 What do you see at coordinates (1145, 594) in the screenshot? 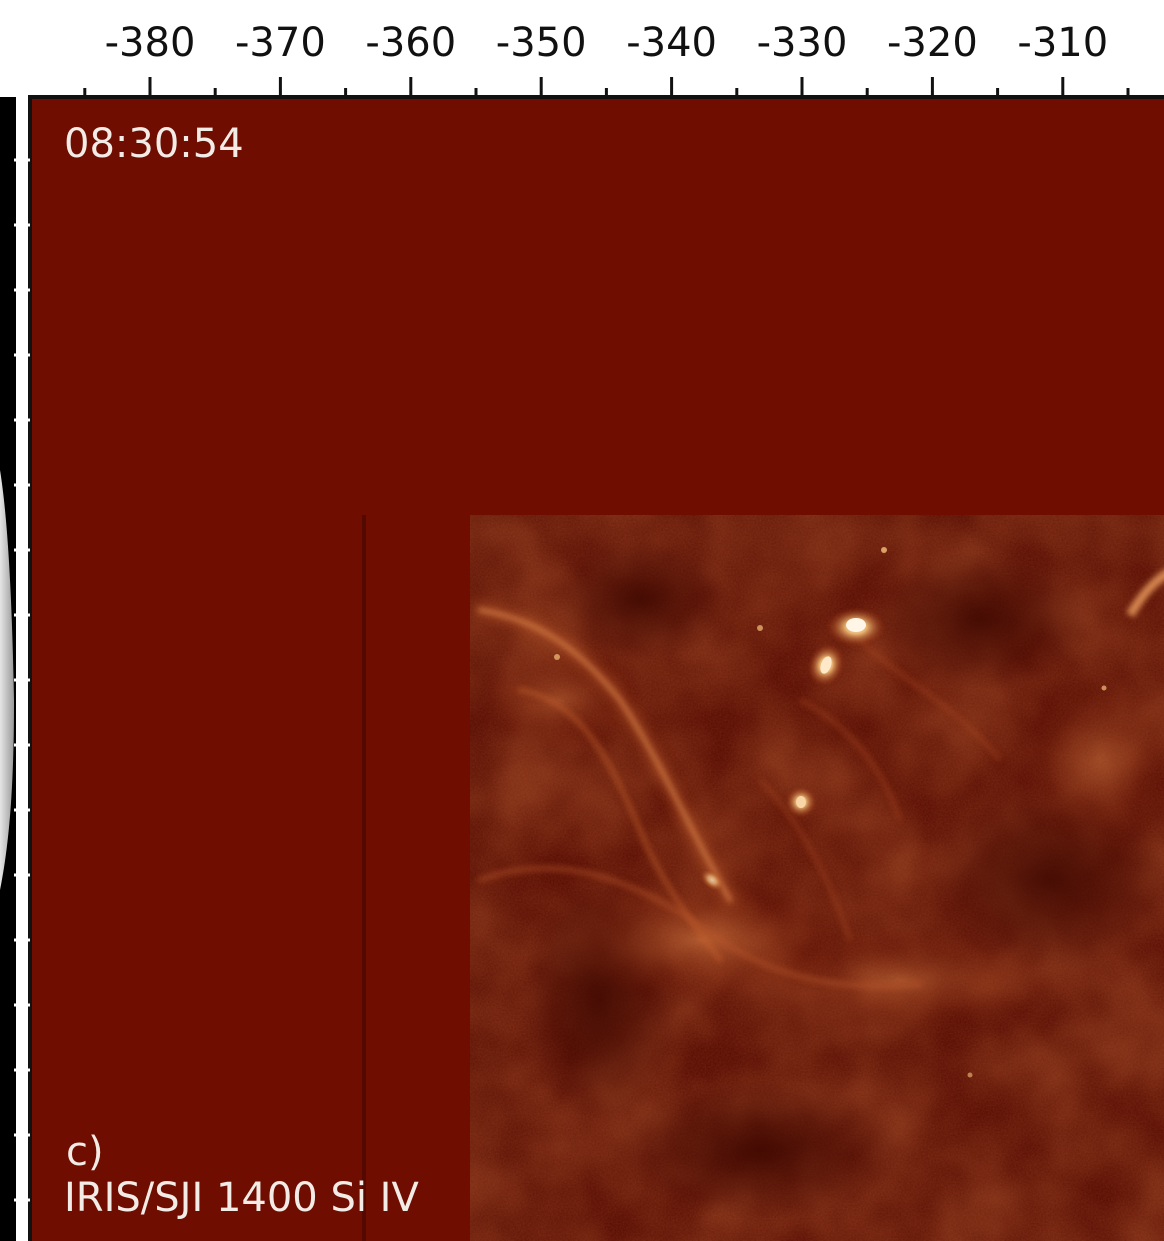
I see `arched-loop-right-edge` at bounding box center [1145, 594].